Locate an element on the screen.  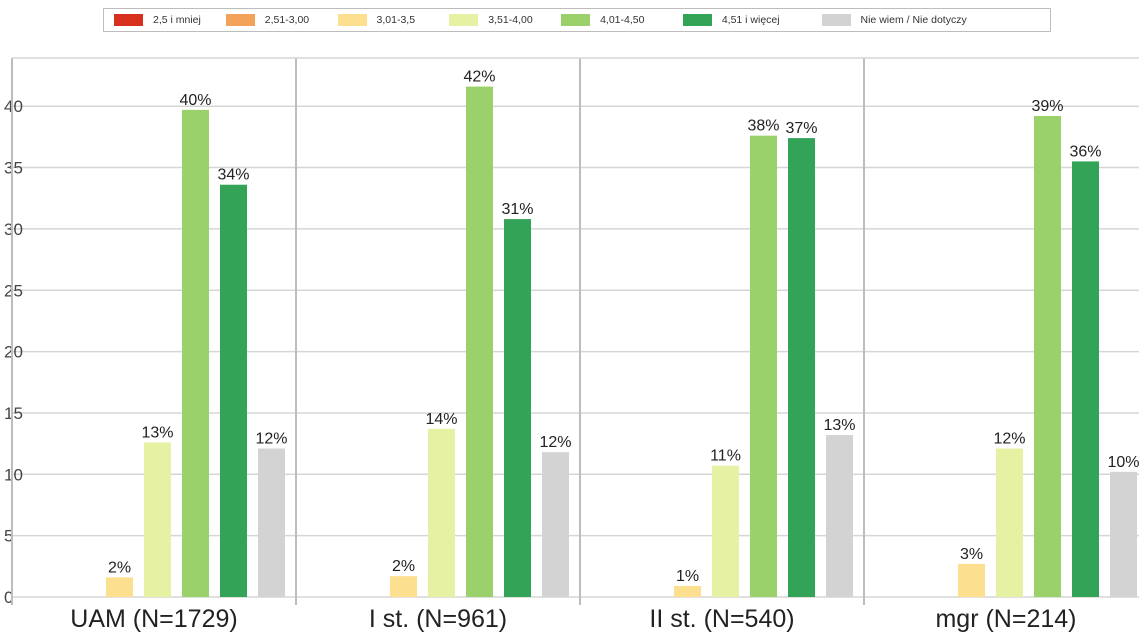
y-tick-label: 15 is located at coordinates (13, 413).